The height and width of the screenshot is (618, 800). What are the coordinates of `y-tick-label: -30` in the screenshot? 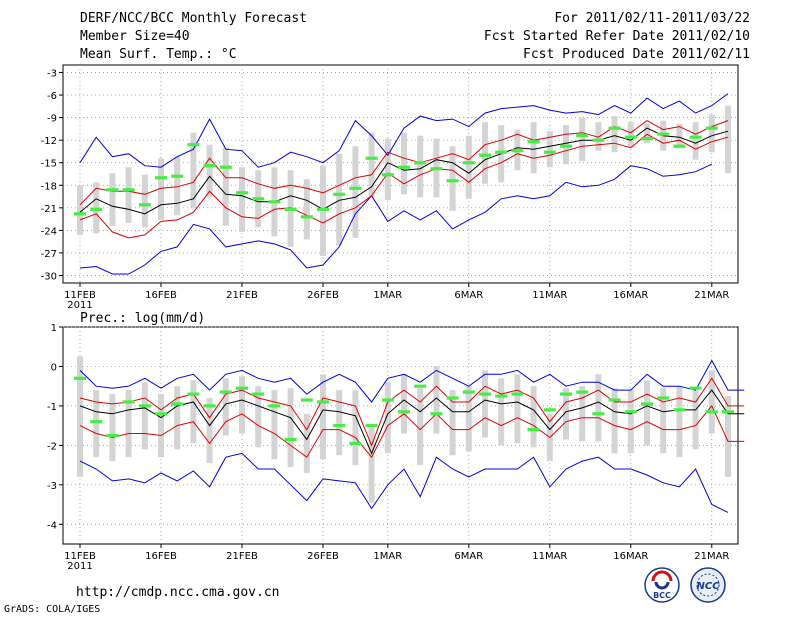 It's located at (49, 276).